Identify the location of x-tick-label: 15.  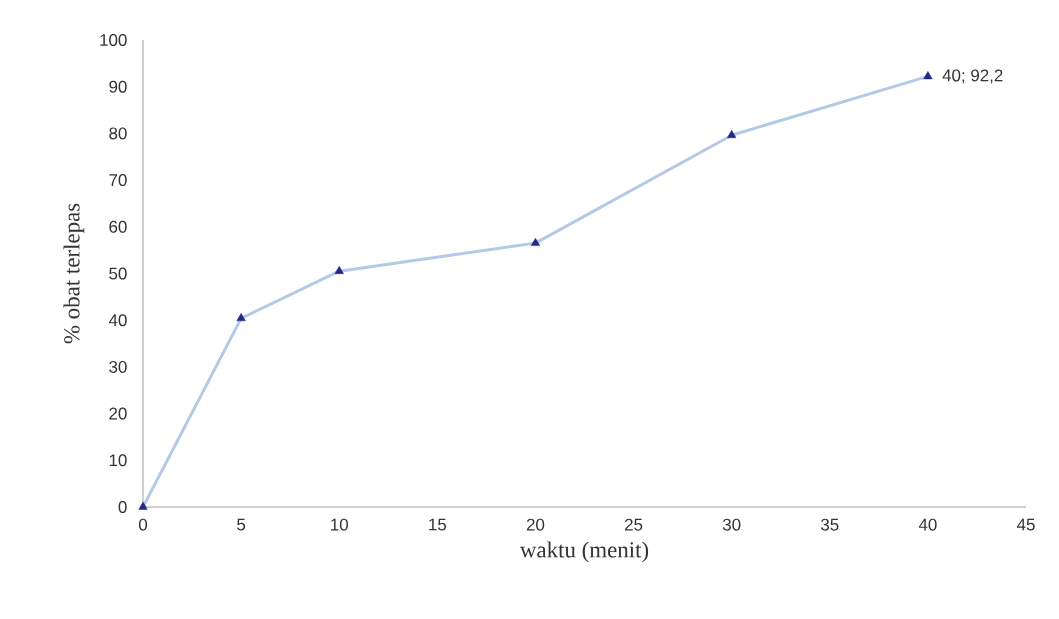
(438, 524).